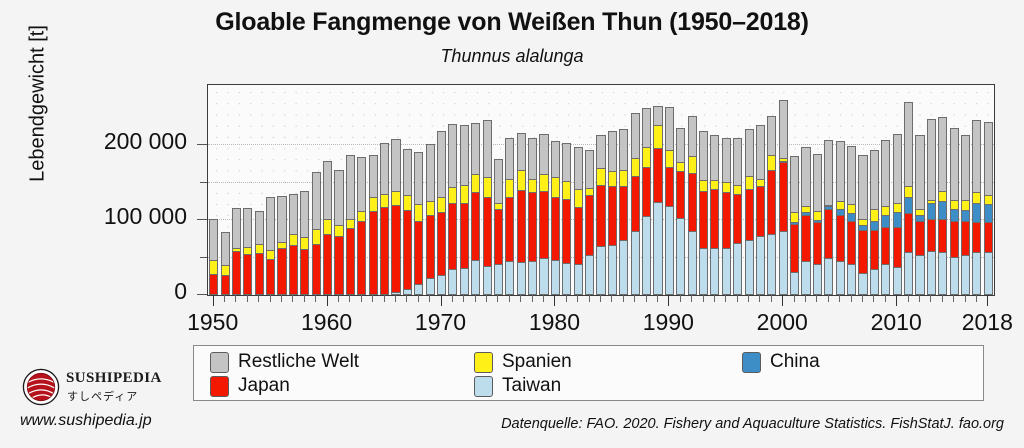 Image resolution: width=1024 pixels, height=448 pixels. Describe the element at coordinates (738, 216) in the screenshot. I see `bar-1996` at that location.